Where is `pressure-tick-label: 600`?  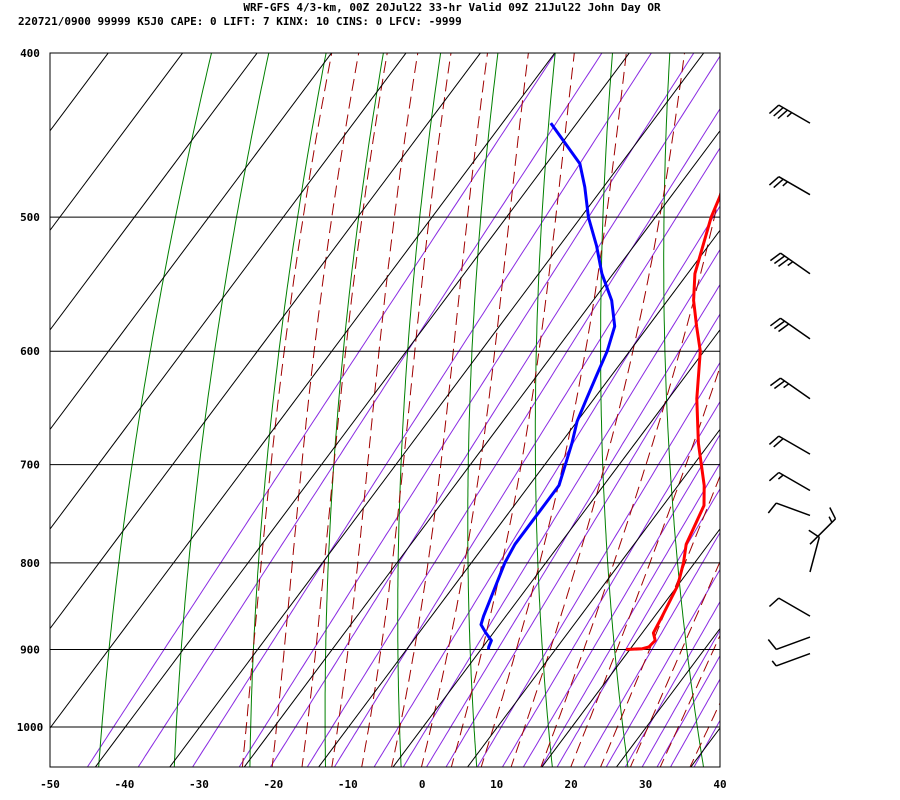 pressure-tick-label: 600 is located at coordinates (30, 351).